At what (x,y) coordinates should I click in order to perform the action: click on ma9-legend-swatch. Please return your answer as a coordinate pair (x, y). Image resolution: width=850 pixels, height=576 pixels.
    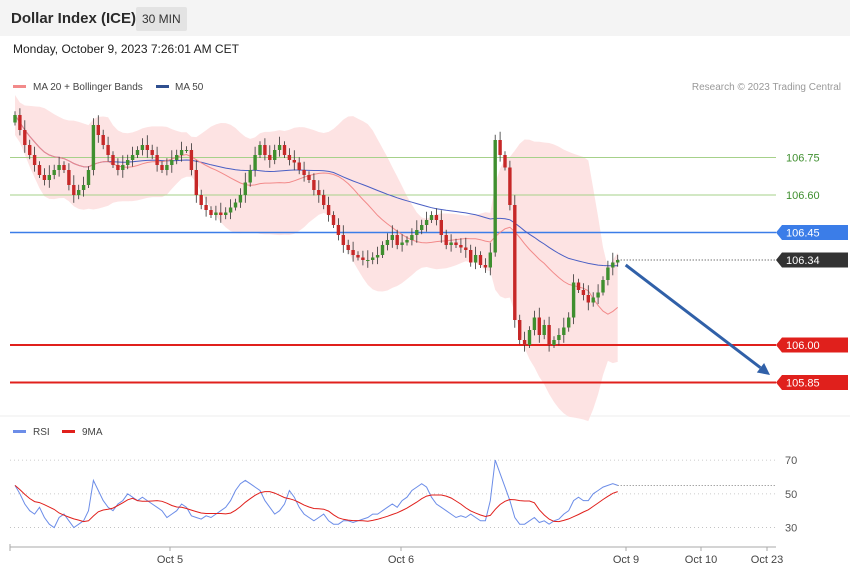
    Looking at the image, I should click on (68, 431).